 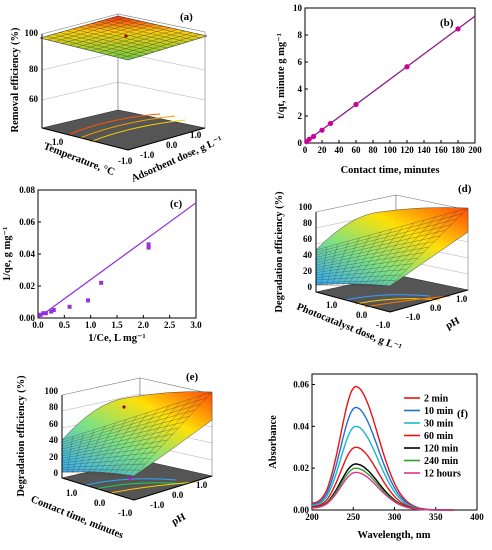 I want to click on panel-a-ztick-2: 100, so click(x=32, y=33).